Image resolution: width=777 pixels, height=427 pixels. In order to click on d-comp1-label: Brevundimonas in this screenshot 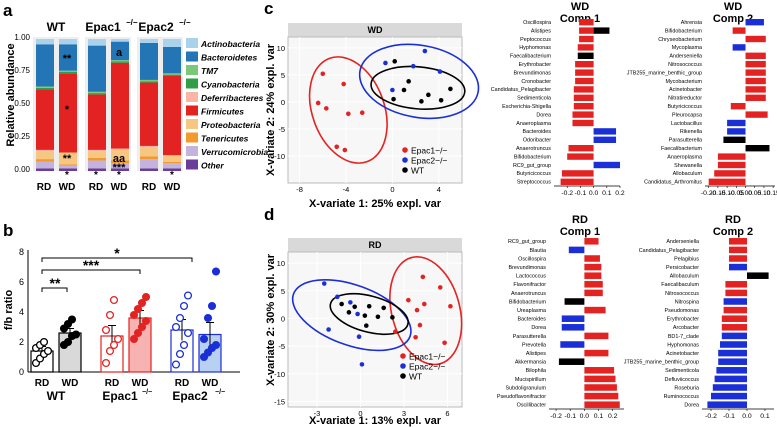, I will do `click(528, 268)`.